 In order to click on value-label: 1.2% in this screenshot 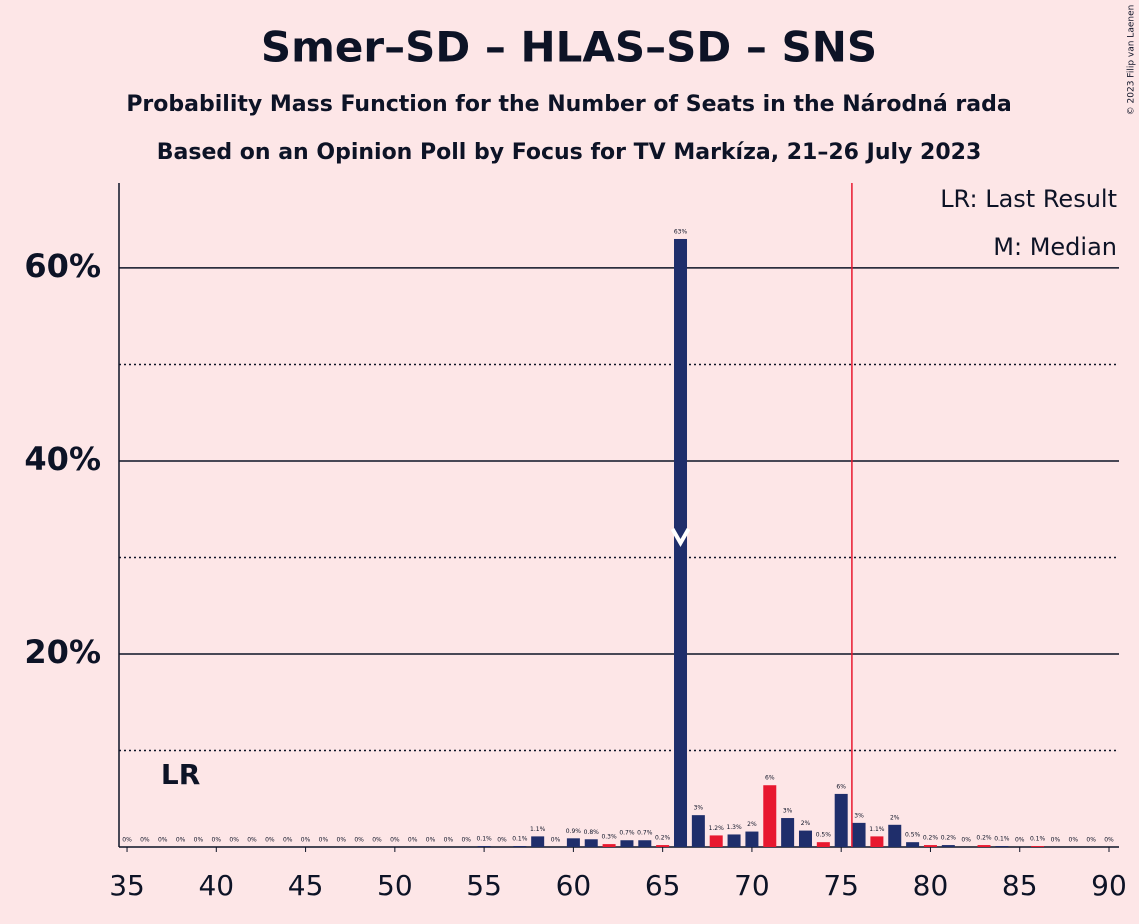, I will do `click(717, 828)`.